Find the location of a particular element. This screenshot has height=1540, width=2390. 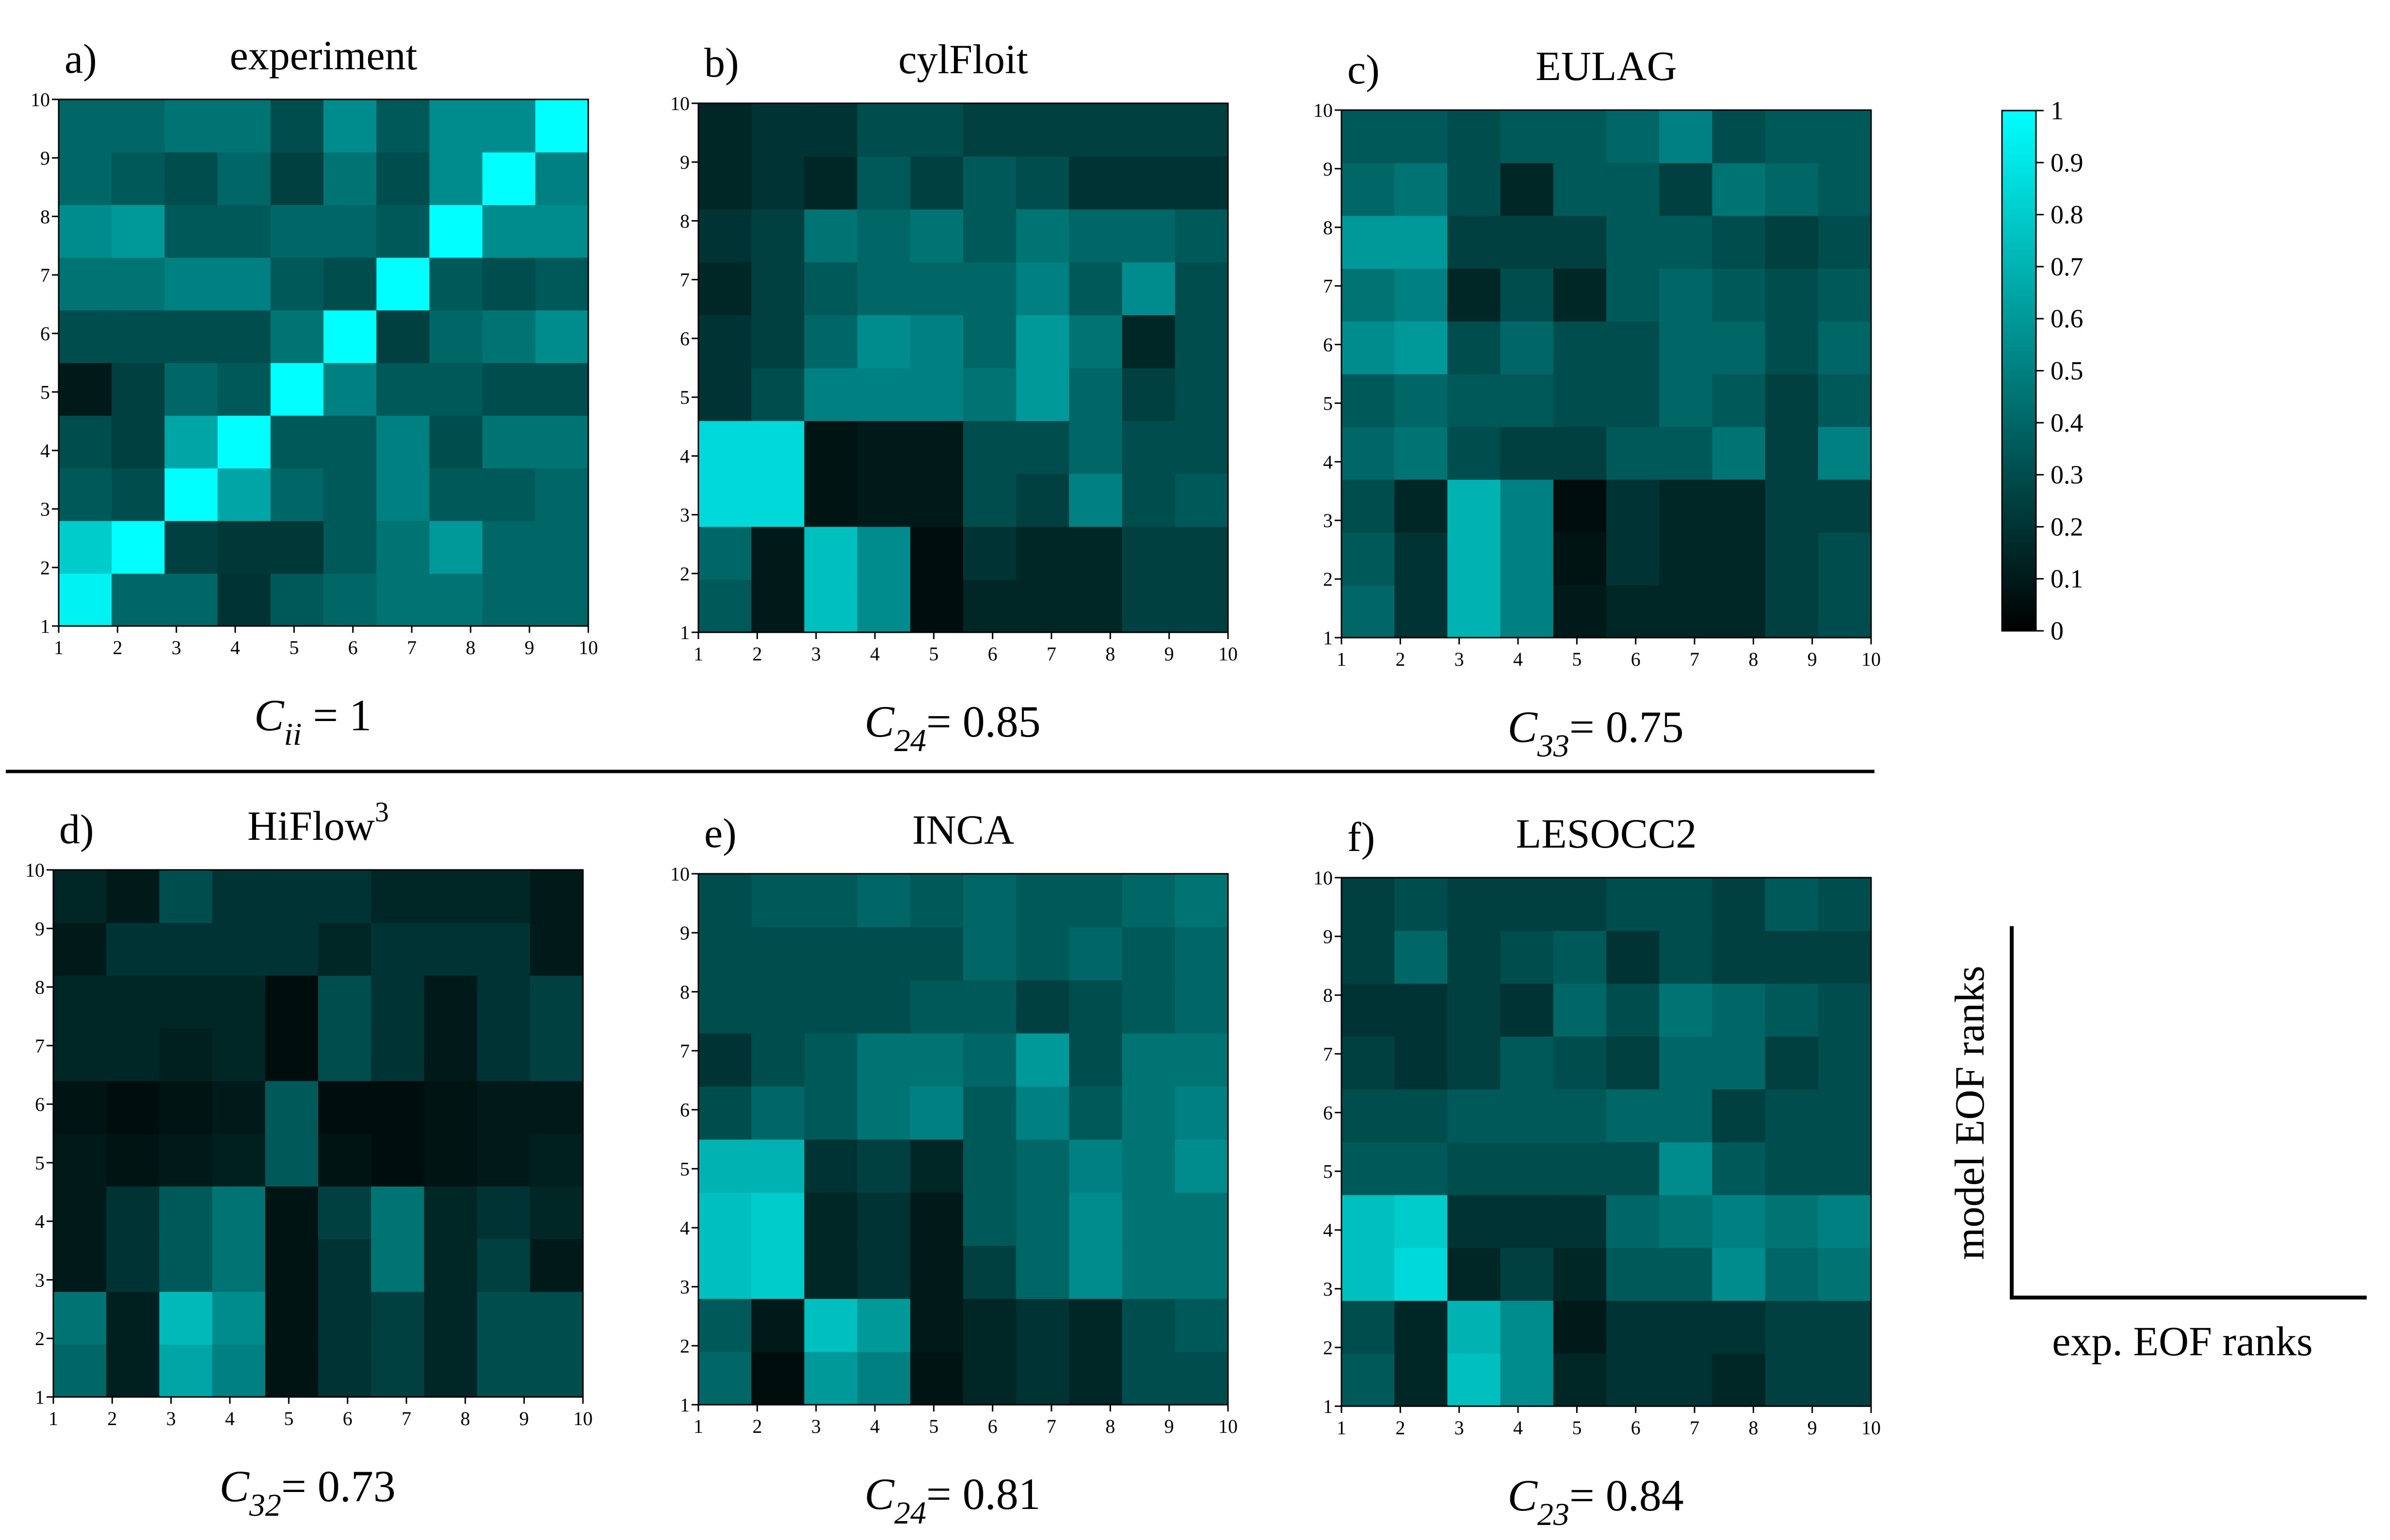

heatmap-panel-5: 1 2 3 4 5 6 7 8 9 10 1 2 3 4 5 6 7 8 9 10 e) INCA C24= 0.81 is located at coordinates (954, 1168).